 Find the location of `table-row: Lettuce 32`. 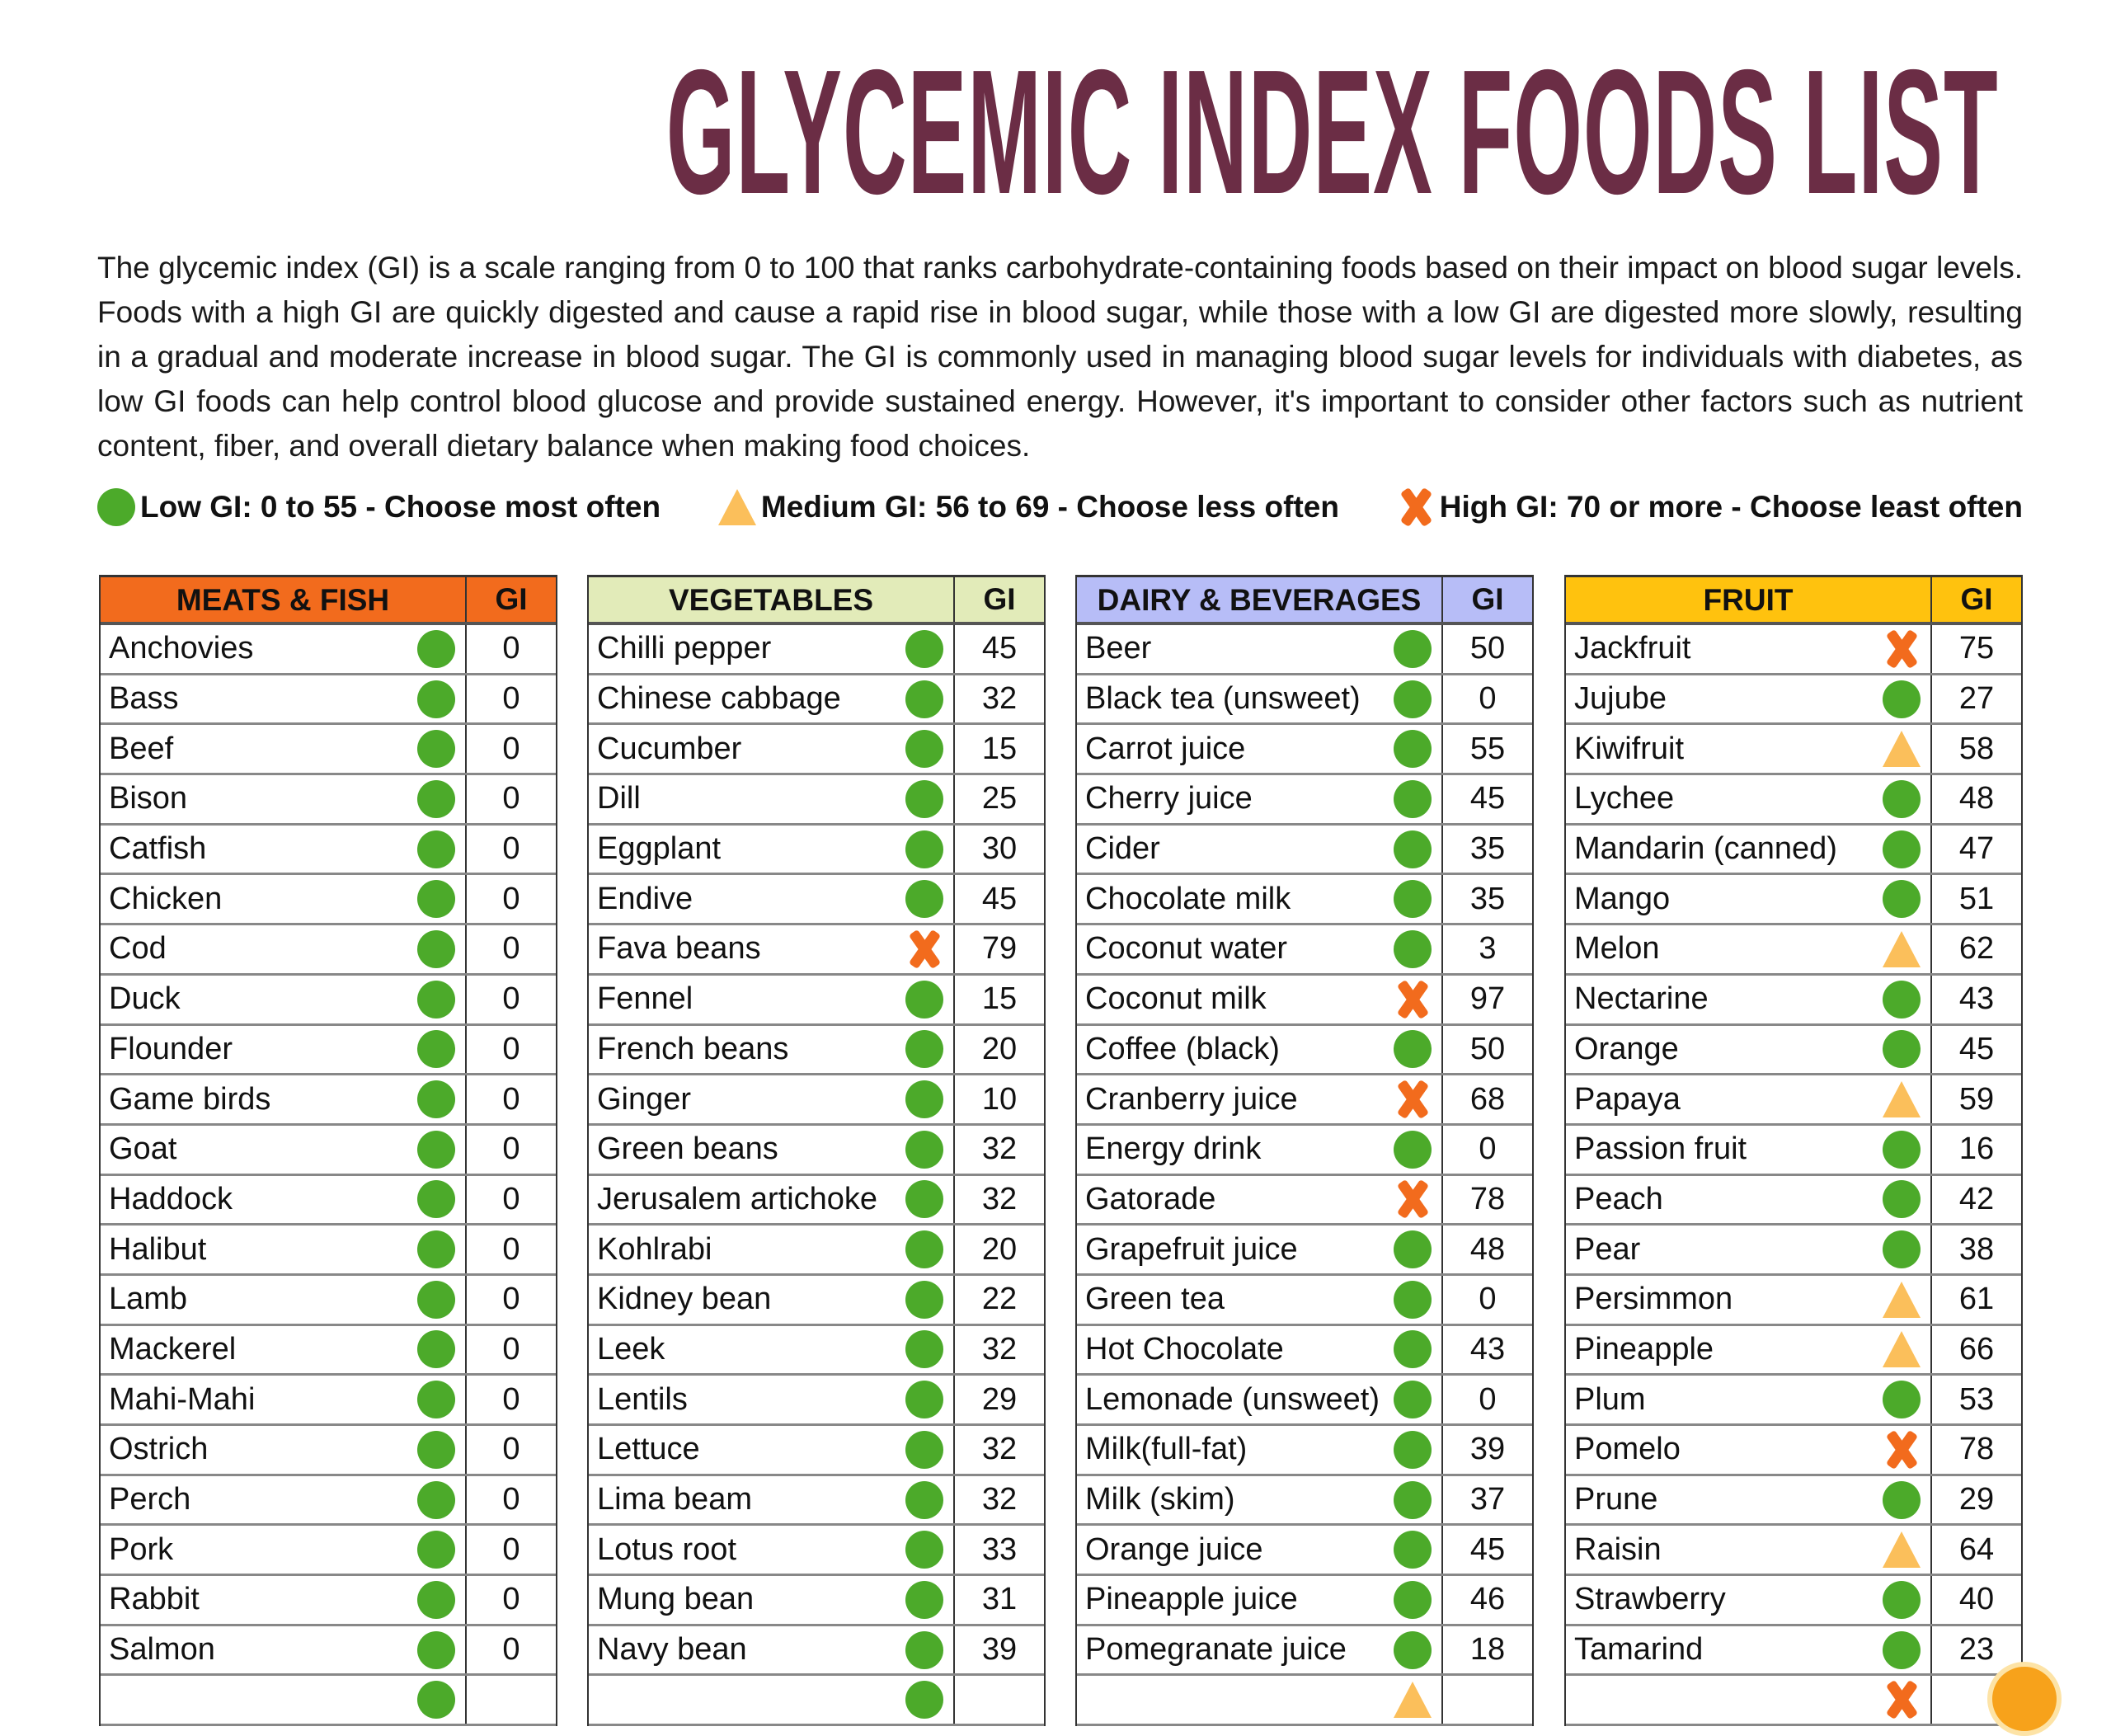

table-row: Lettuce 32 is located at coordinates (816, 1451).